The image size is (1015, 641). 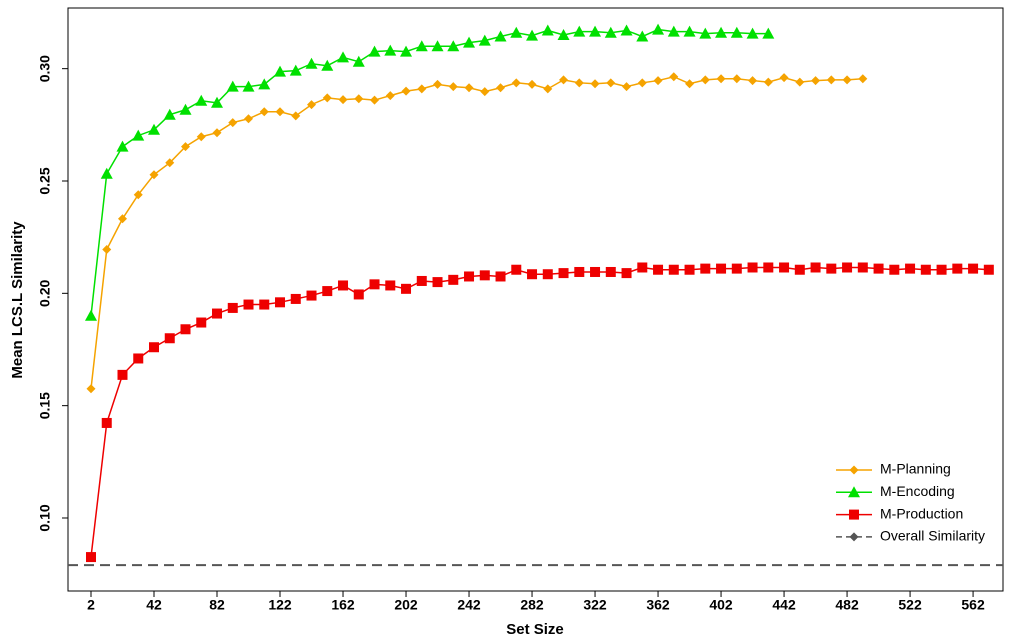 What do you see at coordinates (280, 605) in the screenshot?
I see `x-tick-label: 122` at bounding box center [280, 605].